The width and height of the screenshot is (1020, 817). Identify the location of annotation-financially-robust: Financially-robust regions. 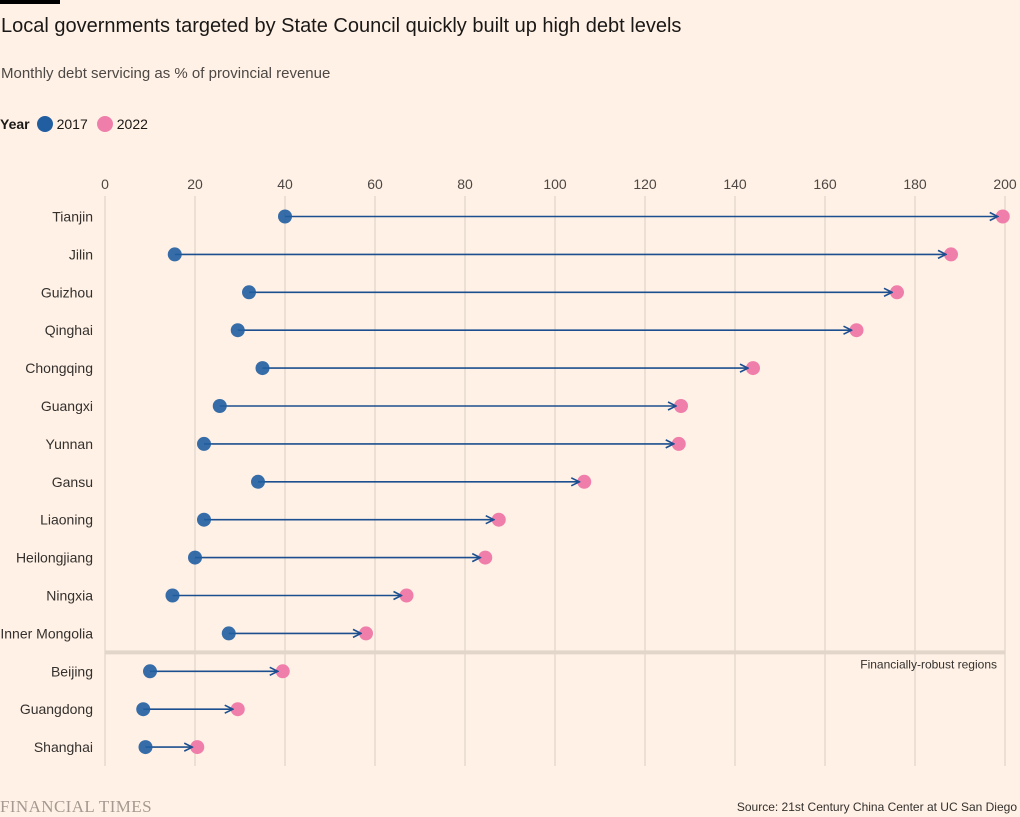
(928, 664).